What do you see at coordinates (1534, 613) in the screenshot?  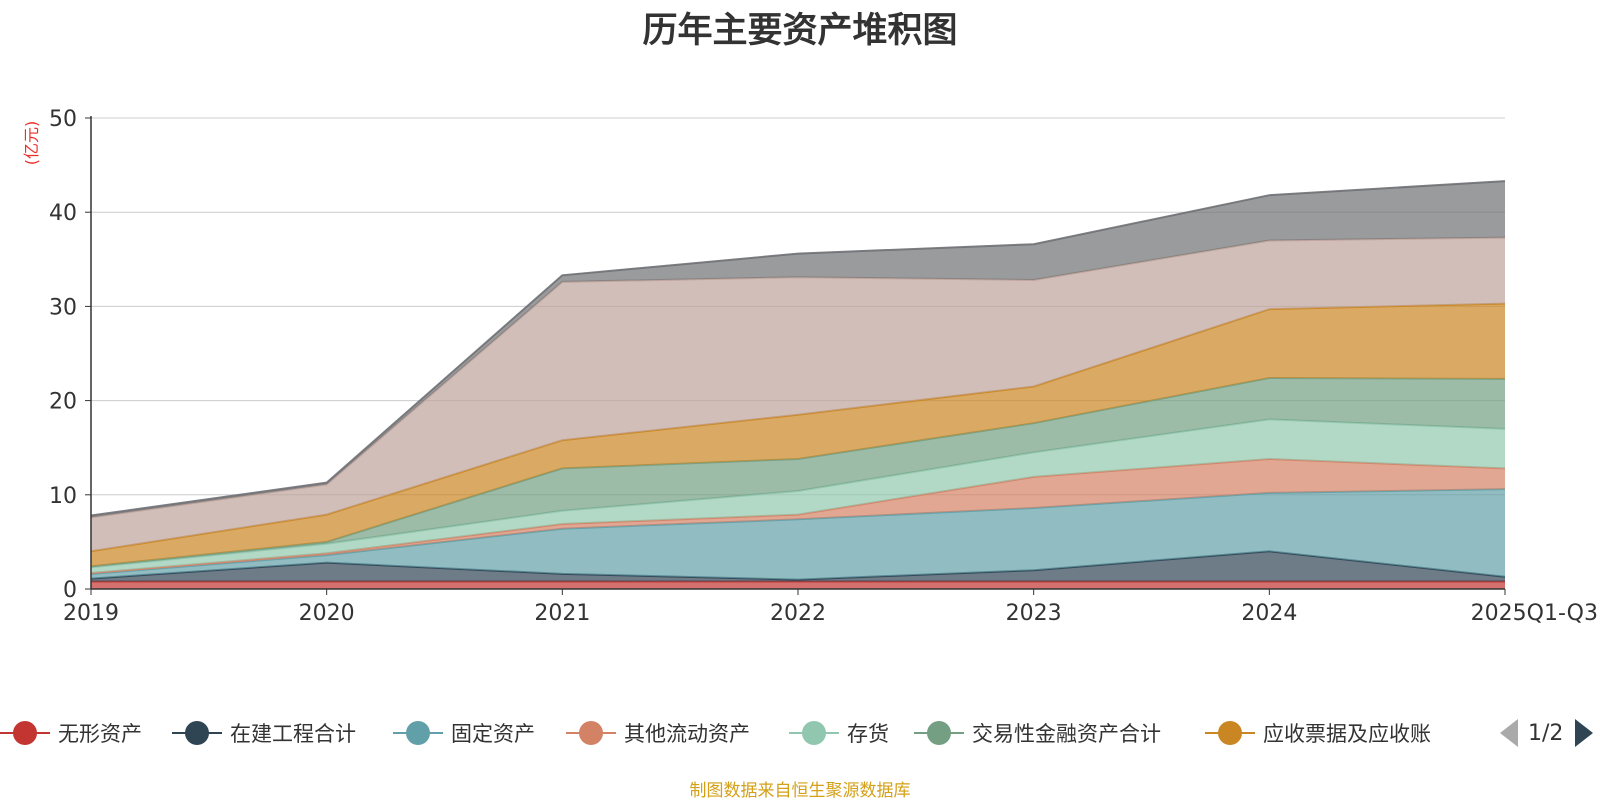 I see `x-tick-label: 2025Q1-Q3` at bounding box center [1534, 613].